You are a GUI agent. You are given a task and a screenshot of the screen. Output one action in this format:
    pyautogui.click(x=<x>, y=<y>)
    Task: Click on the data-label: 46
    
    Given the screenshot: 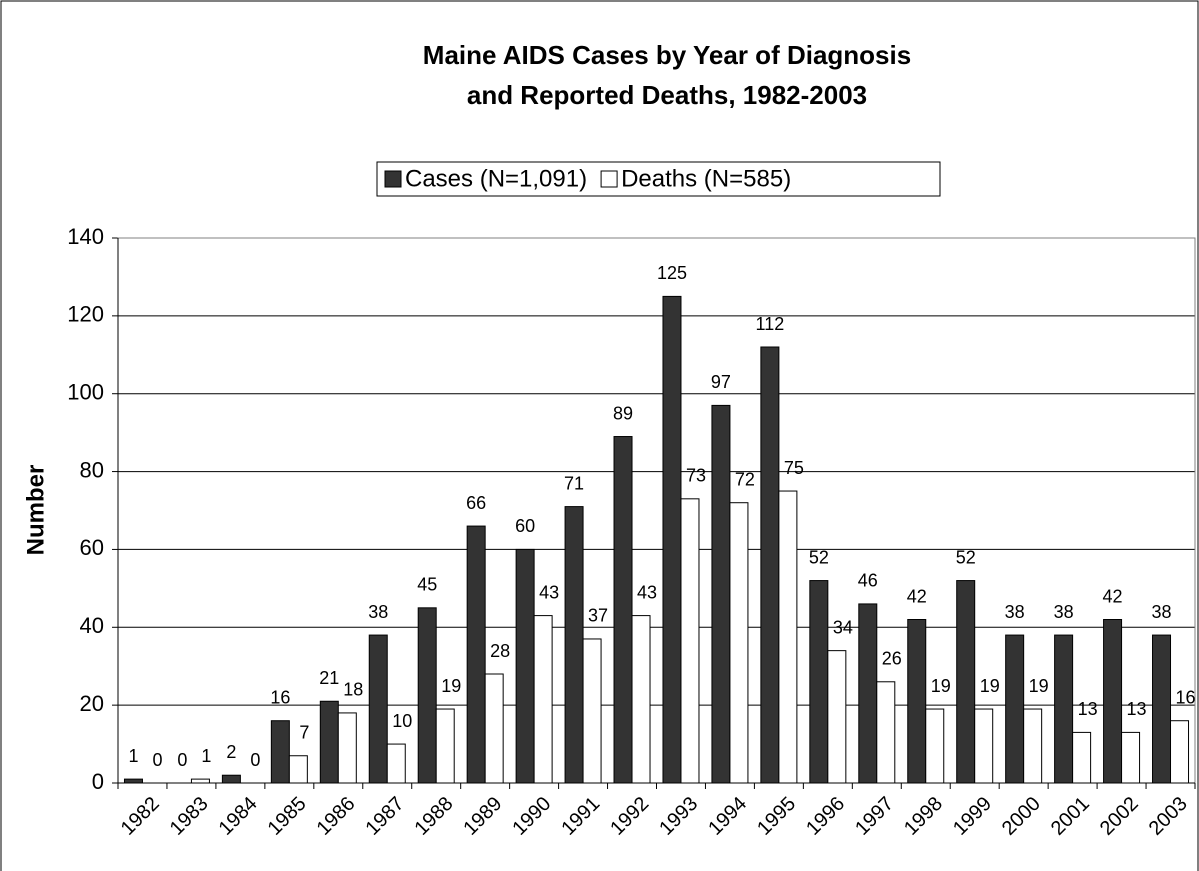 What is the action you would take?
    pyautogui.click(x=868, y=581)
    